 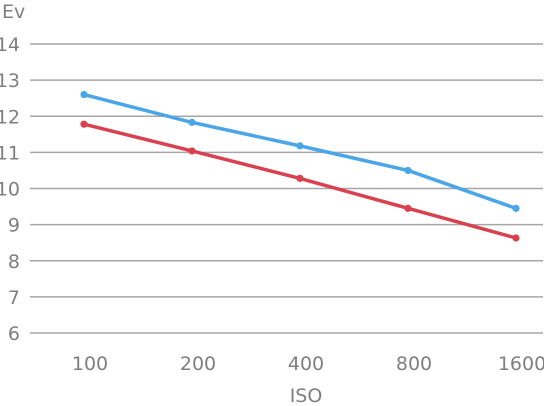 What do you see at coordinates (306, 395) in the screenshot?
I see `x-axis-label: ISO` at bounding box center [306, 395].